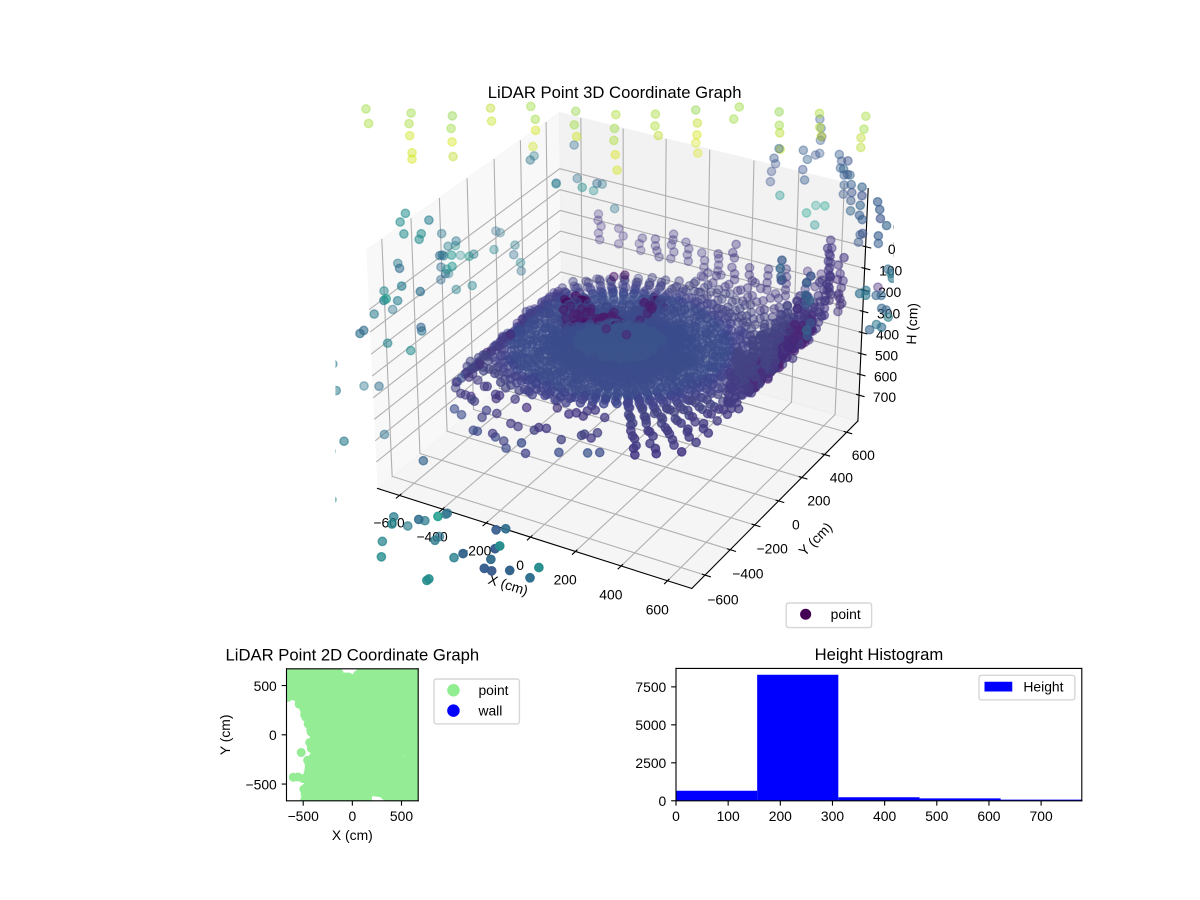  What do you see at coordinates (832, 816) in the screenshot?
I see `svg-text: 300` at bounding box center [832, 816].